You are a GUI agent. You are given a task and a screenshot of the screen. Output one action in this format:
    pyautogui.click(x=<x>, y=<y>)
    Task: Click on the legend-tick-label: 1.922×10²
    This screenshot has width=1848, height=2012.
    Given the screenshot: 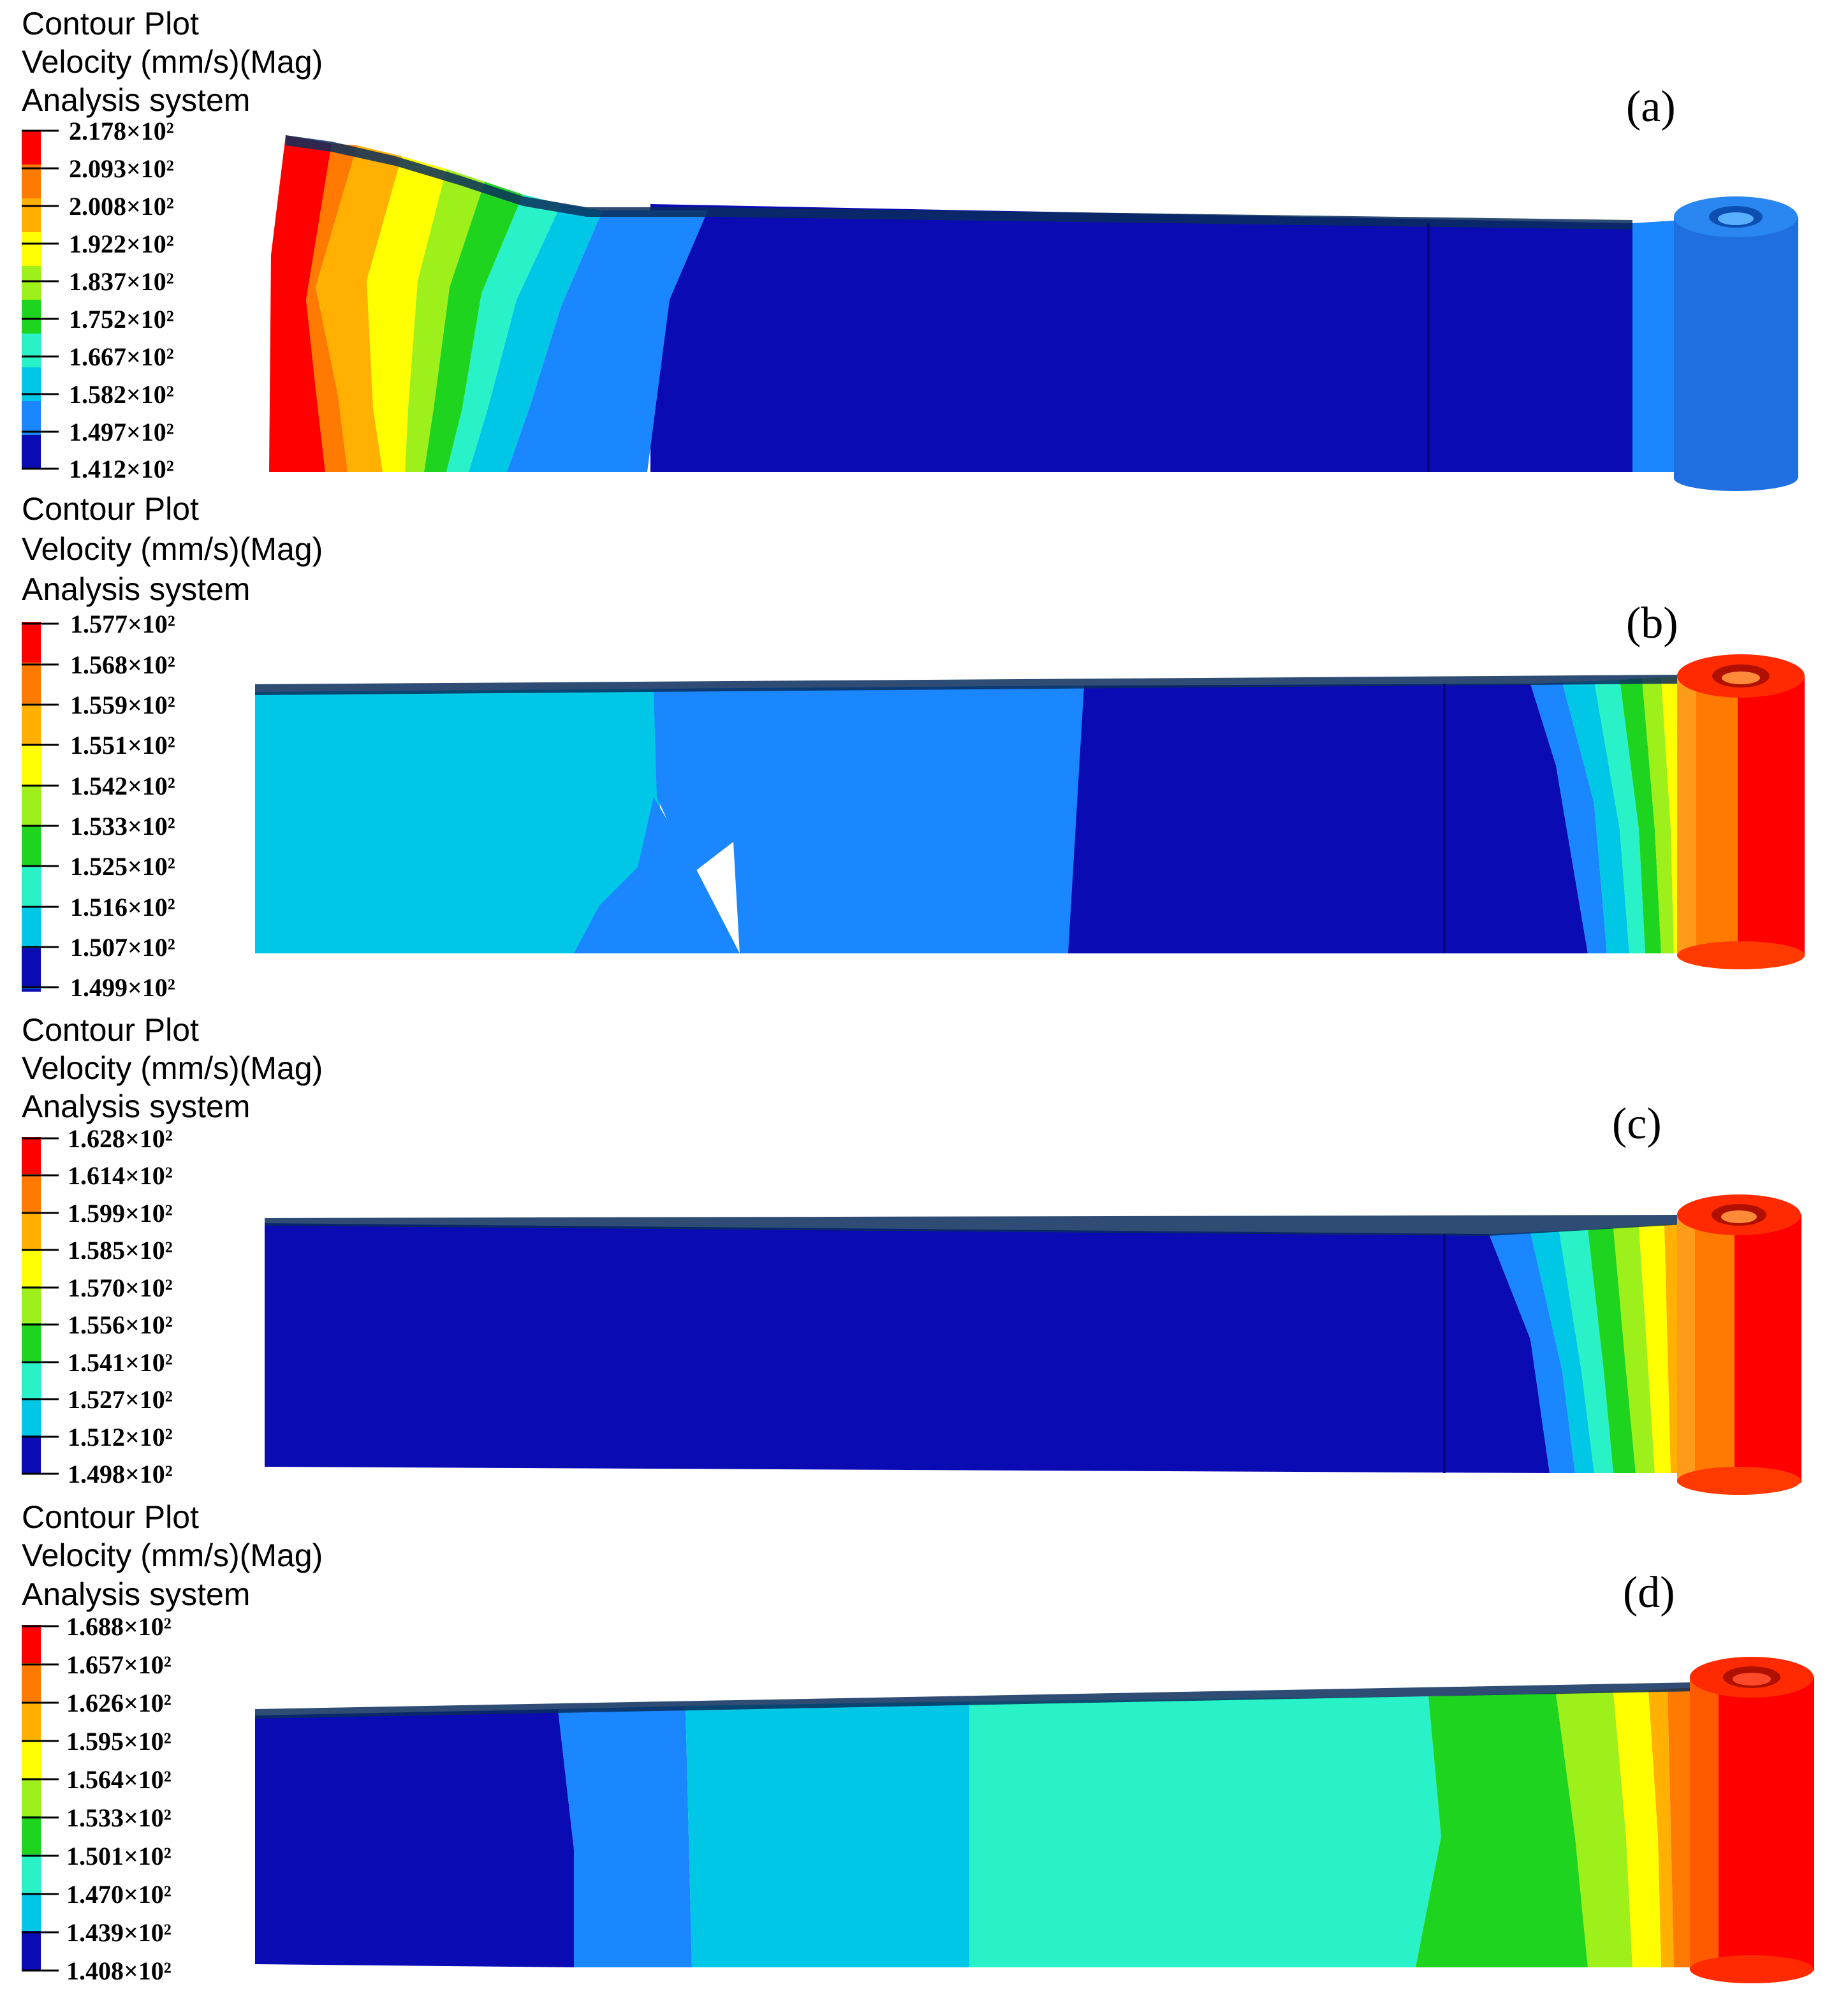 What is the action you would take?
    pyautogui.click(x=121, y=244)
    